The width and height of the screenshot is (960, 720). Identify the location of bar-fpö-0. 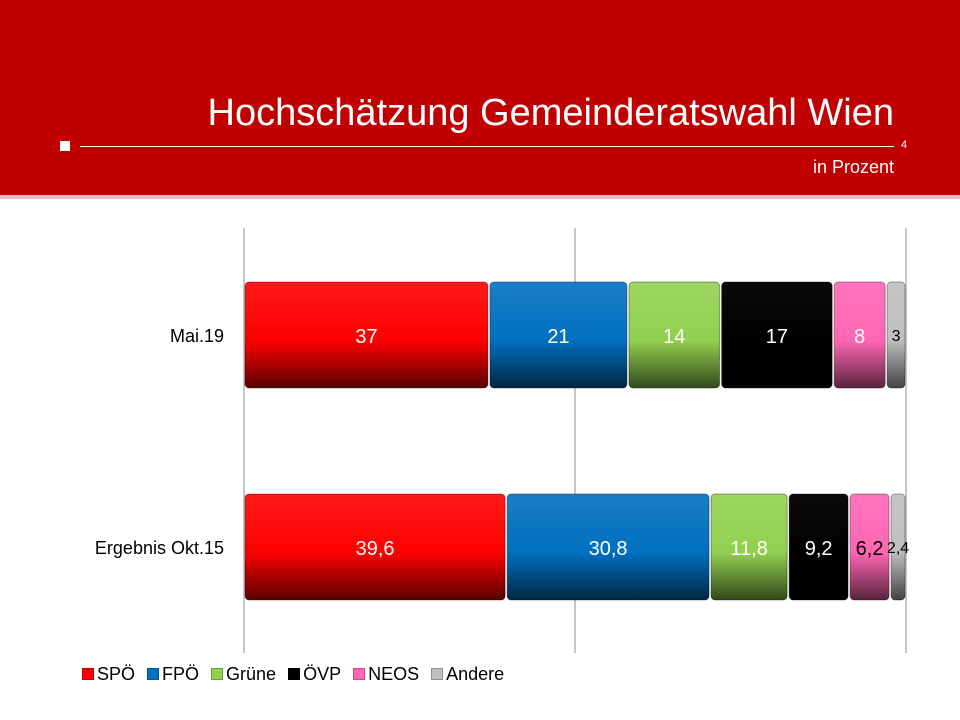
(558, 335).